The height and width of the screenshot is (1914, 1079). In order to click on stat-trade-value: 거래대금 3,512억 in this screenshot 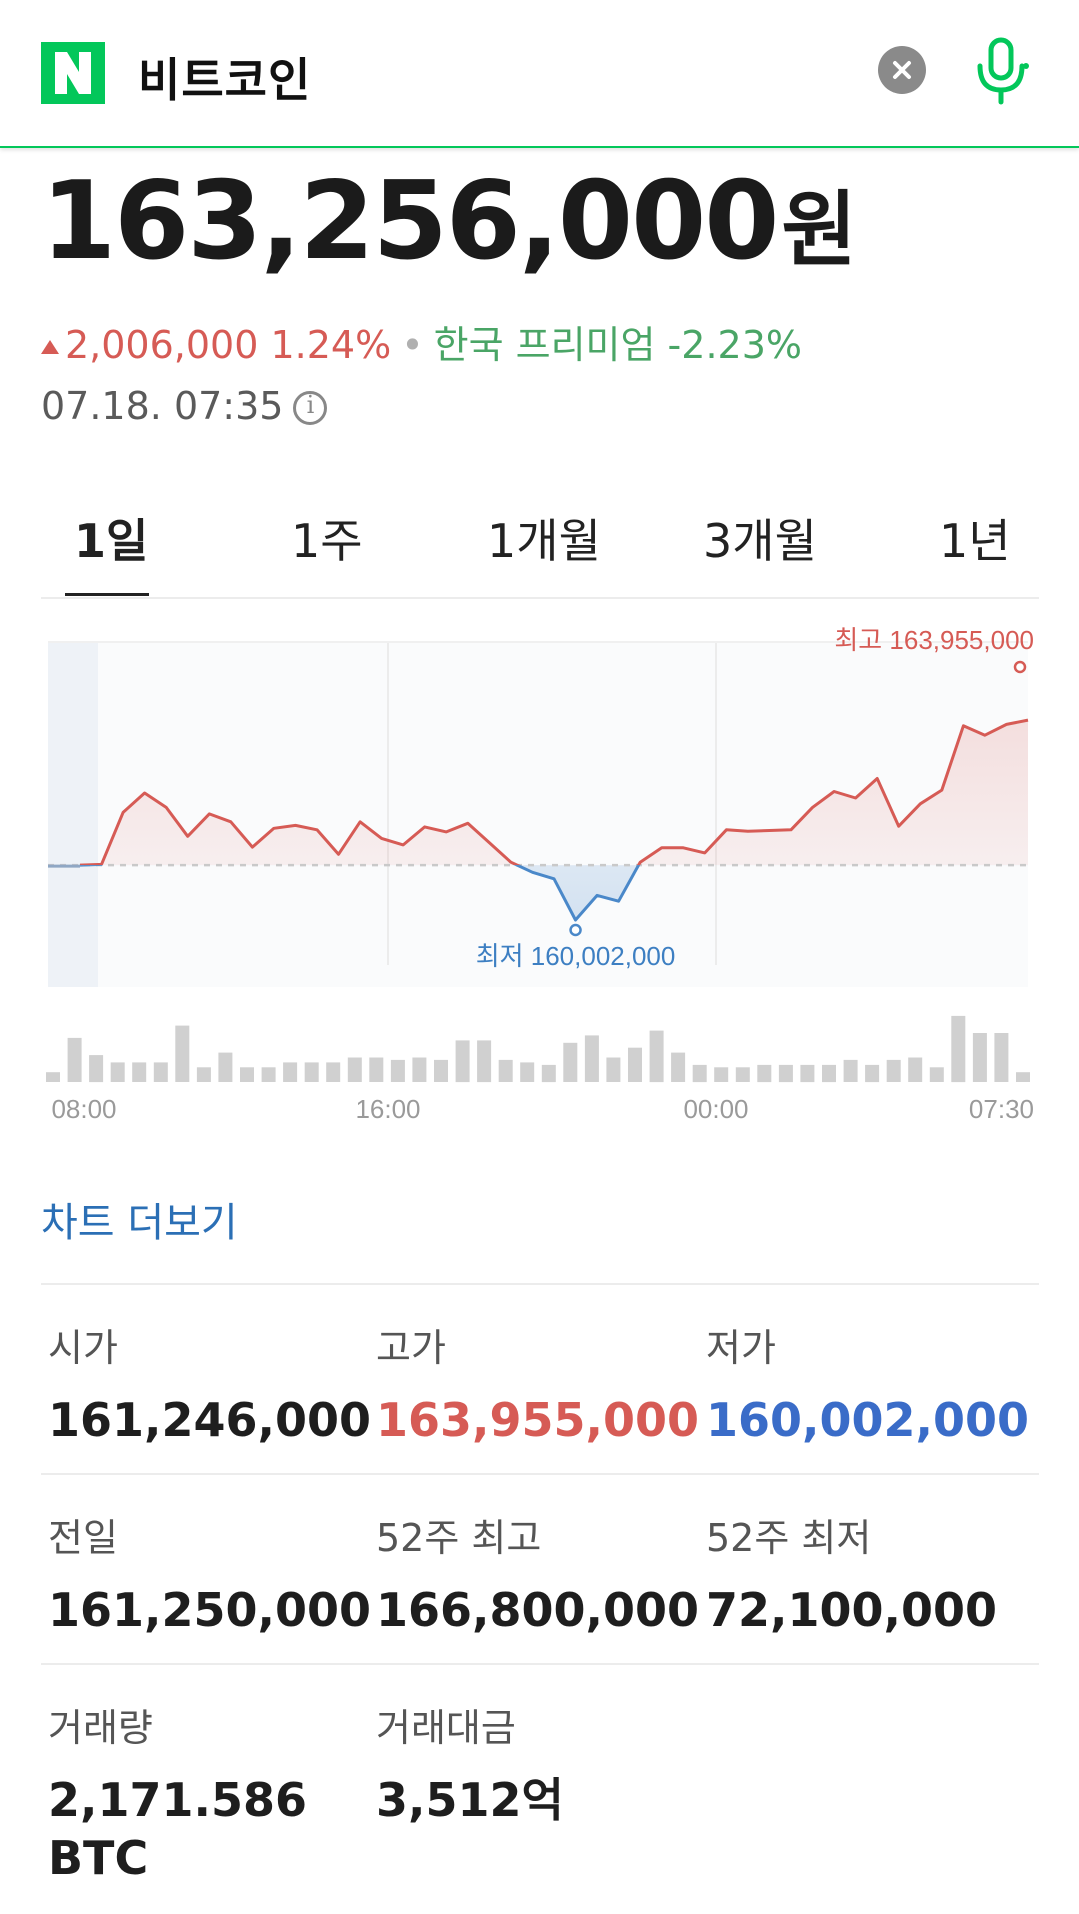, I will do `click(470, 1763)`.